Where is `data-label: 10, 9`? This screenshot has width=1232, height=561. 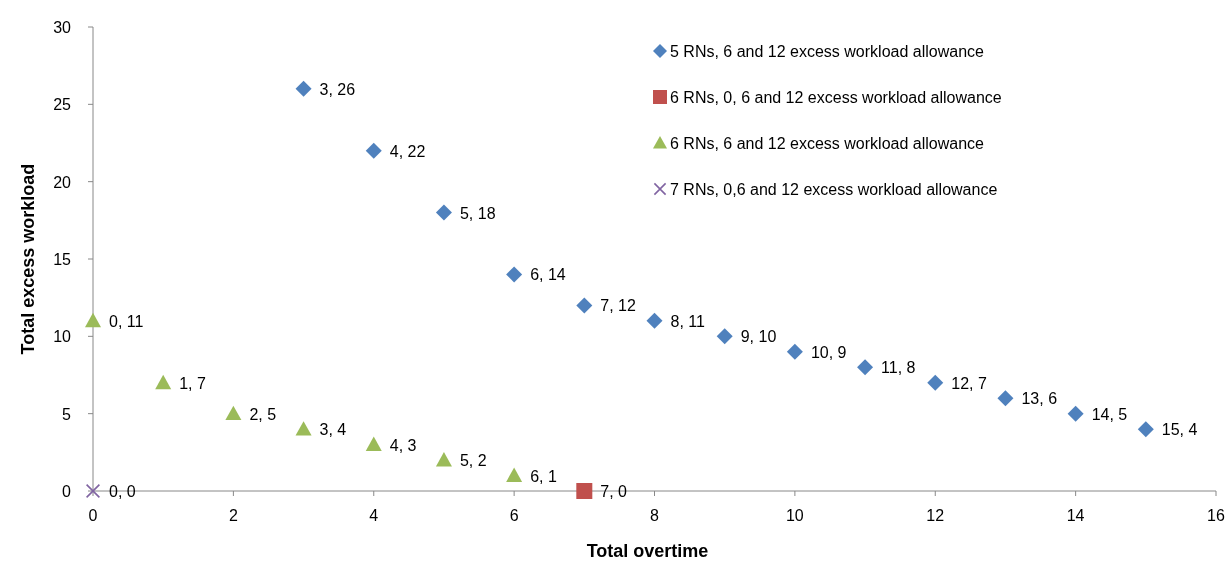
data-label: 10, 9 is located at coordinates (828, 352).